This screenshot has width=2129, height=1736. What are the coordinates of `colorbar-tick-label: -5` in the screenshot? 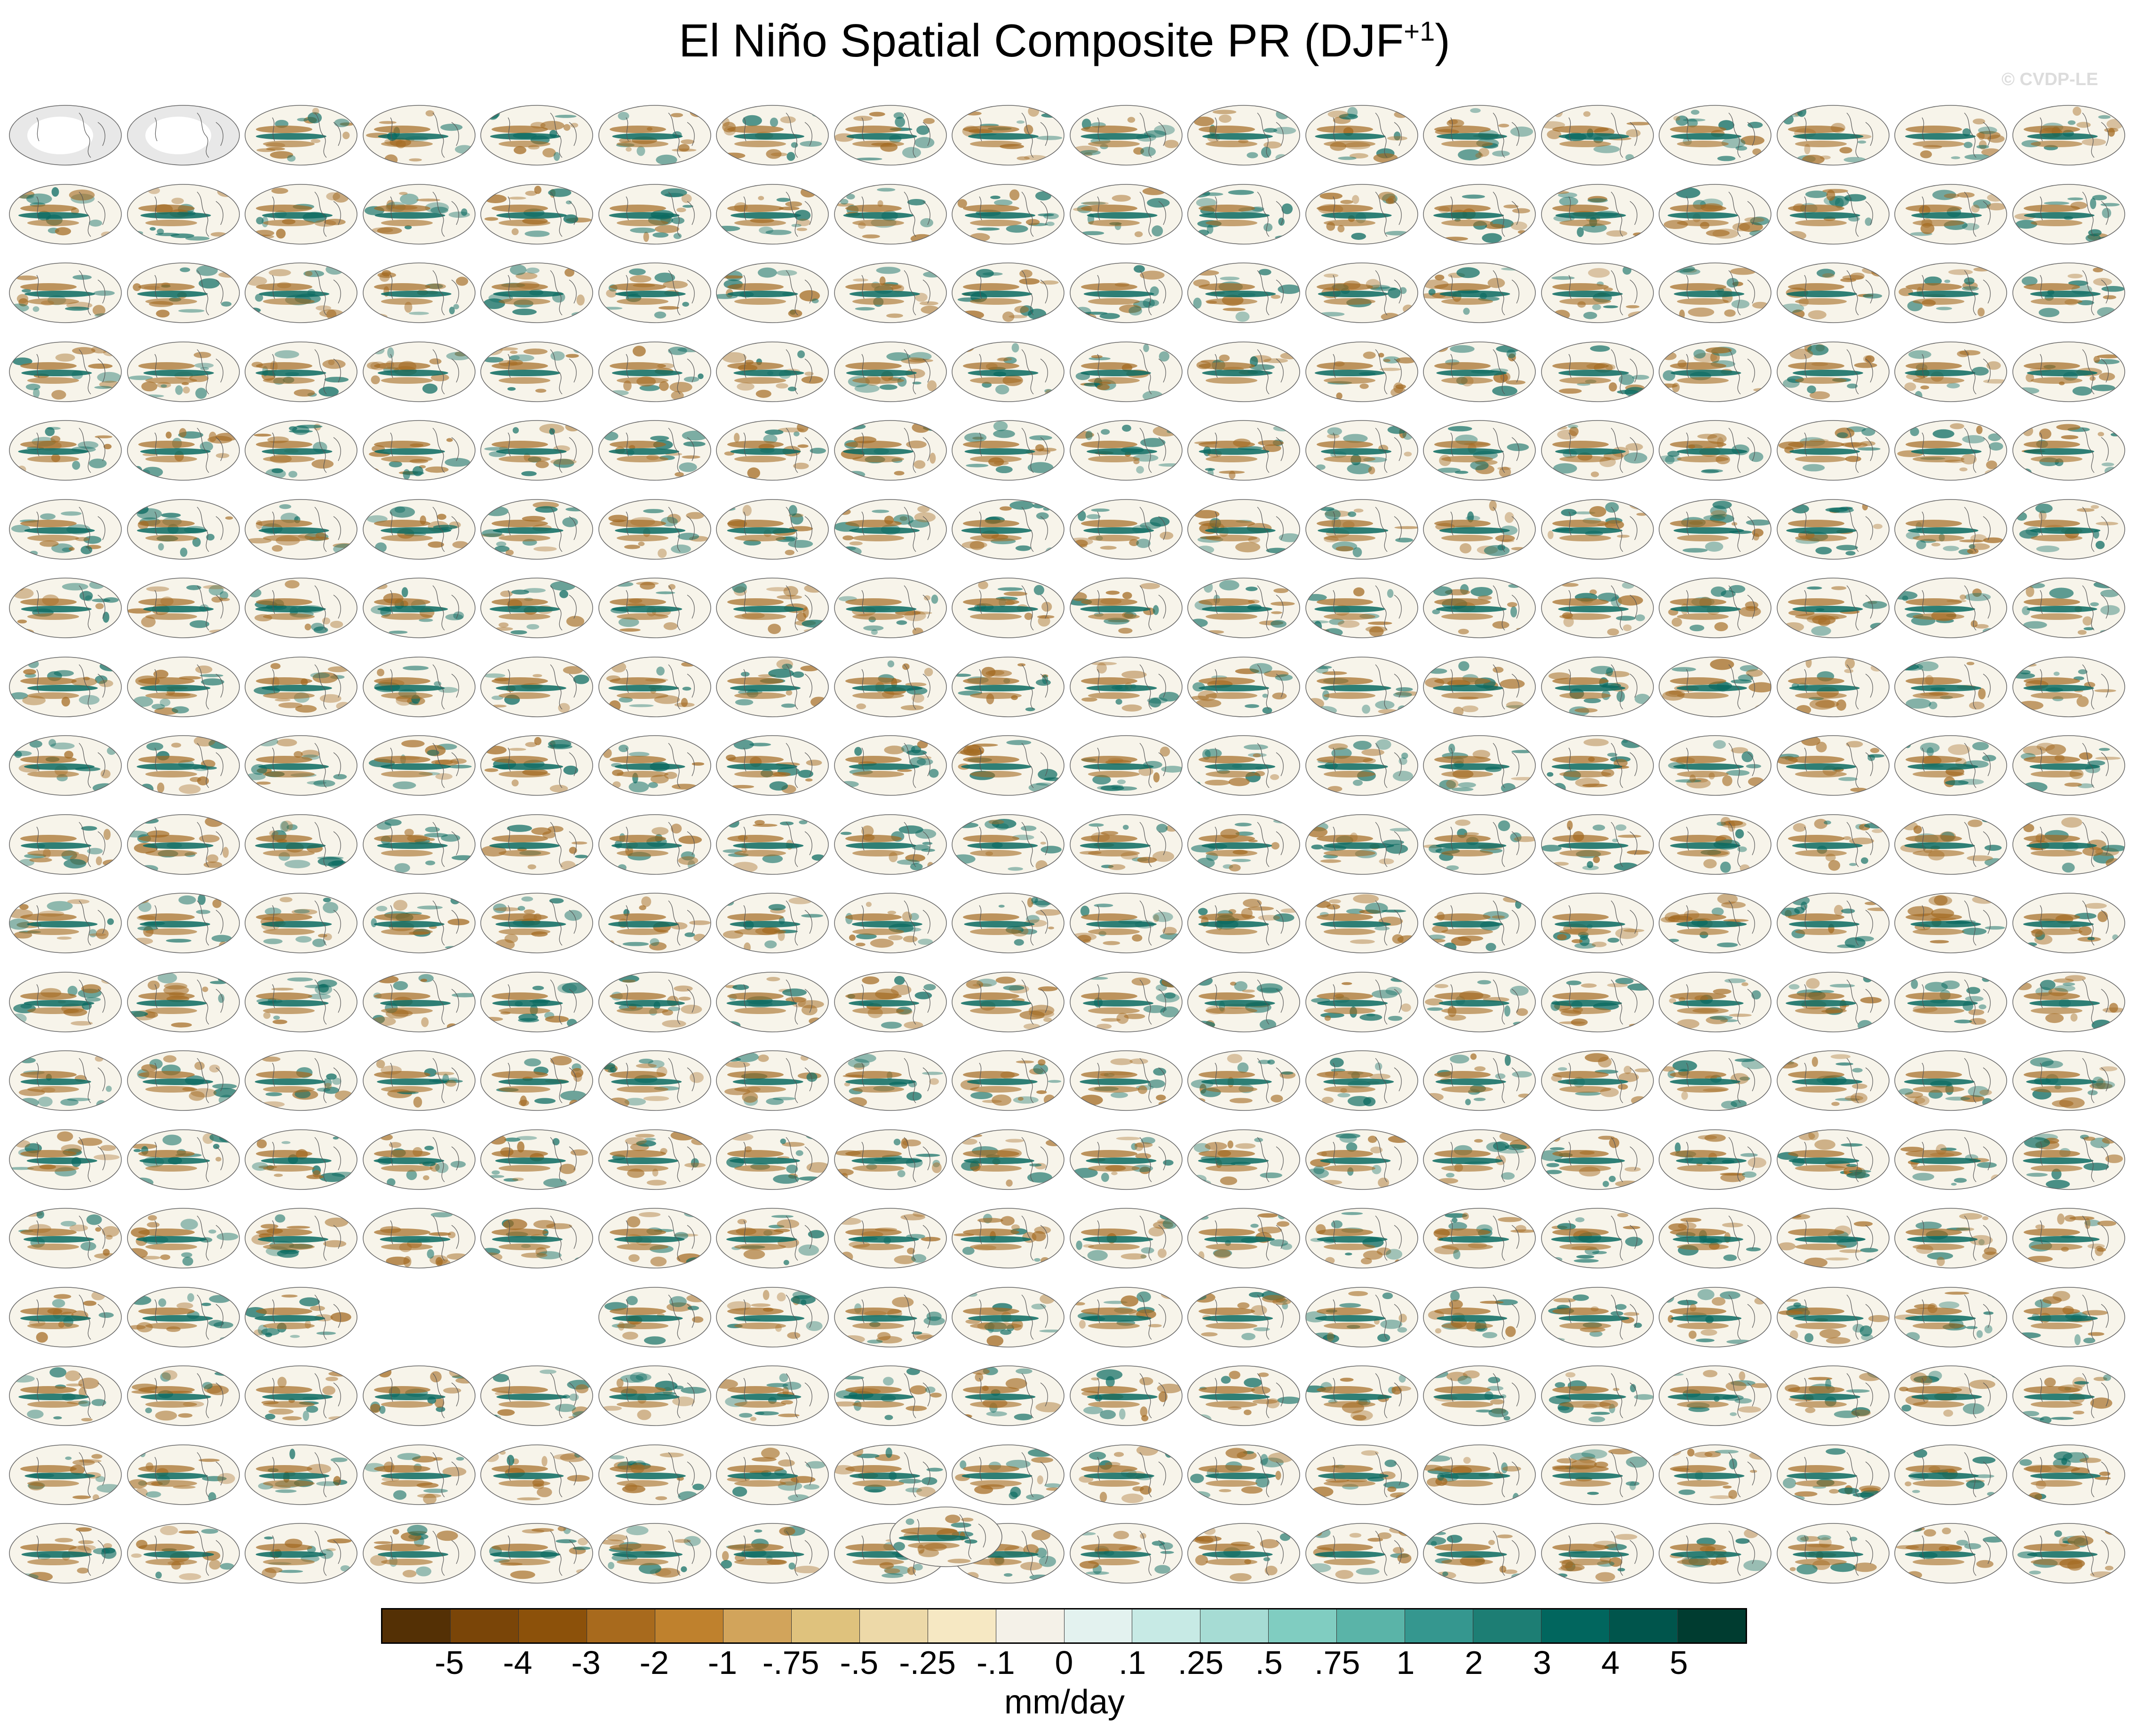 It's located at (449, 1662).